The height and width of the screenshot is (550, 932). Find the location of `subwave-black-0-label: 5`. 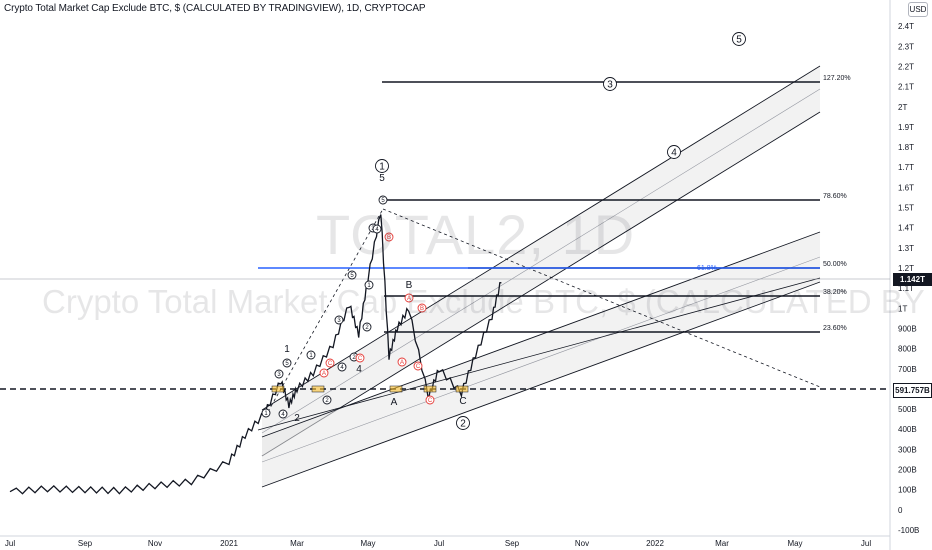

subwave-black-0-label: 5 is located at coordinates (287, 364).